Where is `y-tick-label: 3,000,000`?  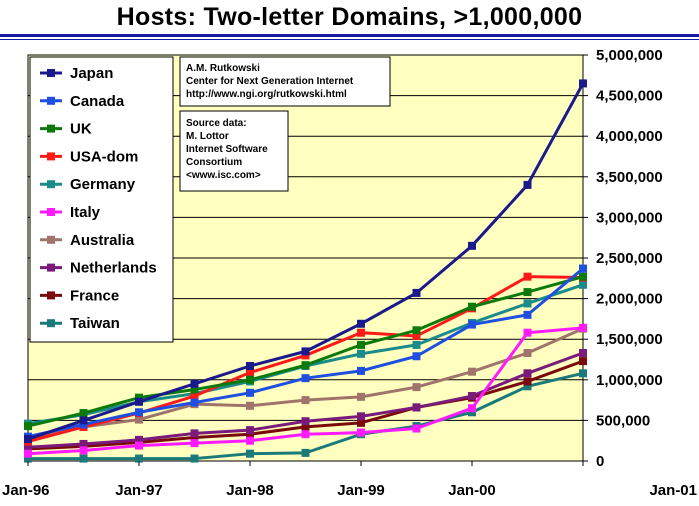 y-tick-label: 3,000,000 is located at coordinates (629, 217).